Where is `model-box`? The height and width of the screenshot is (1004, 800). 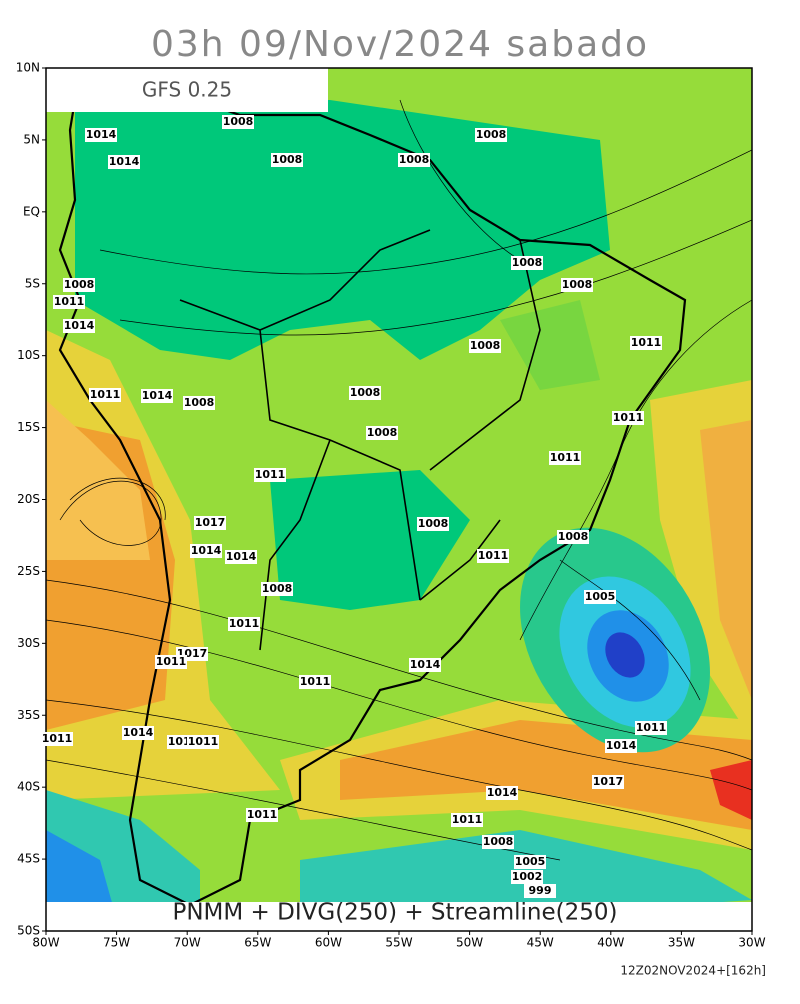
model-box is located at coordinates (187, 90).